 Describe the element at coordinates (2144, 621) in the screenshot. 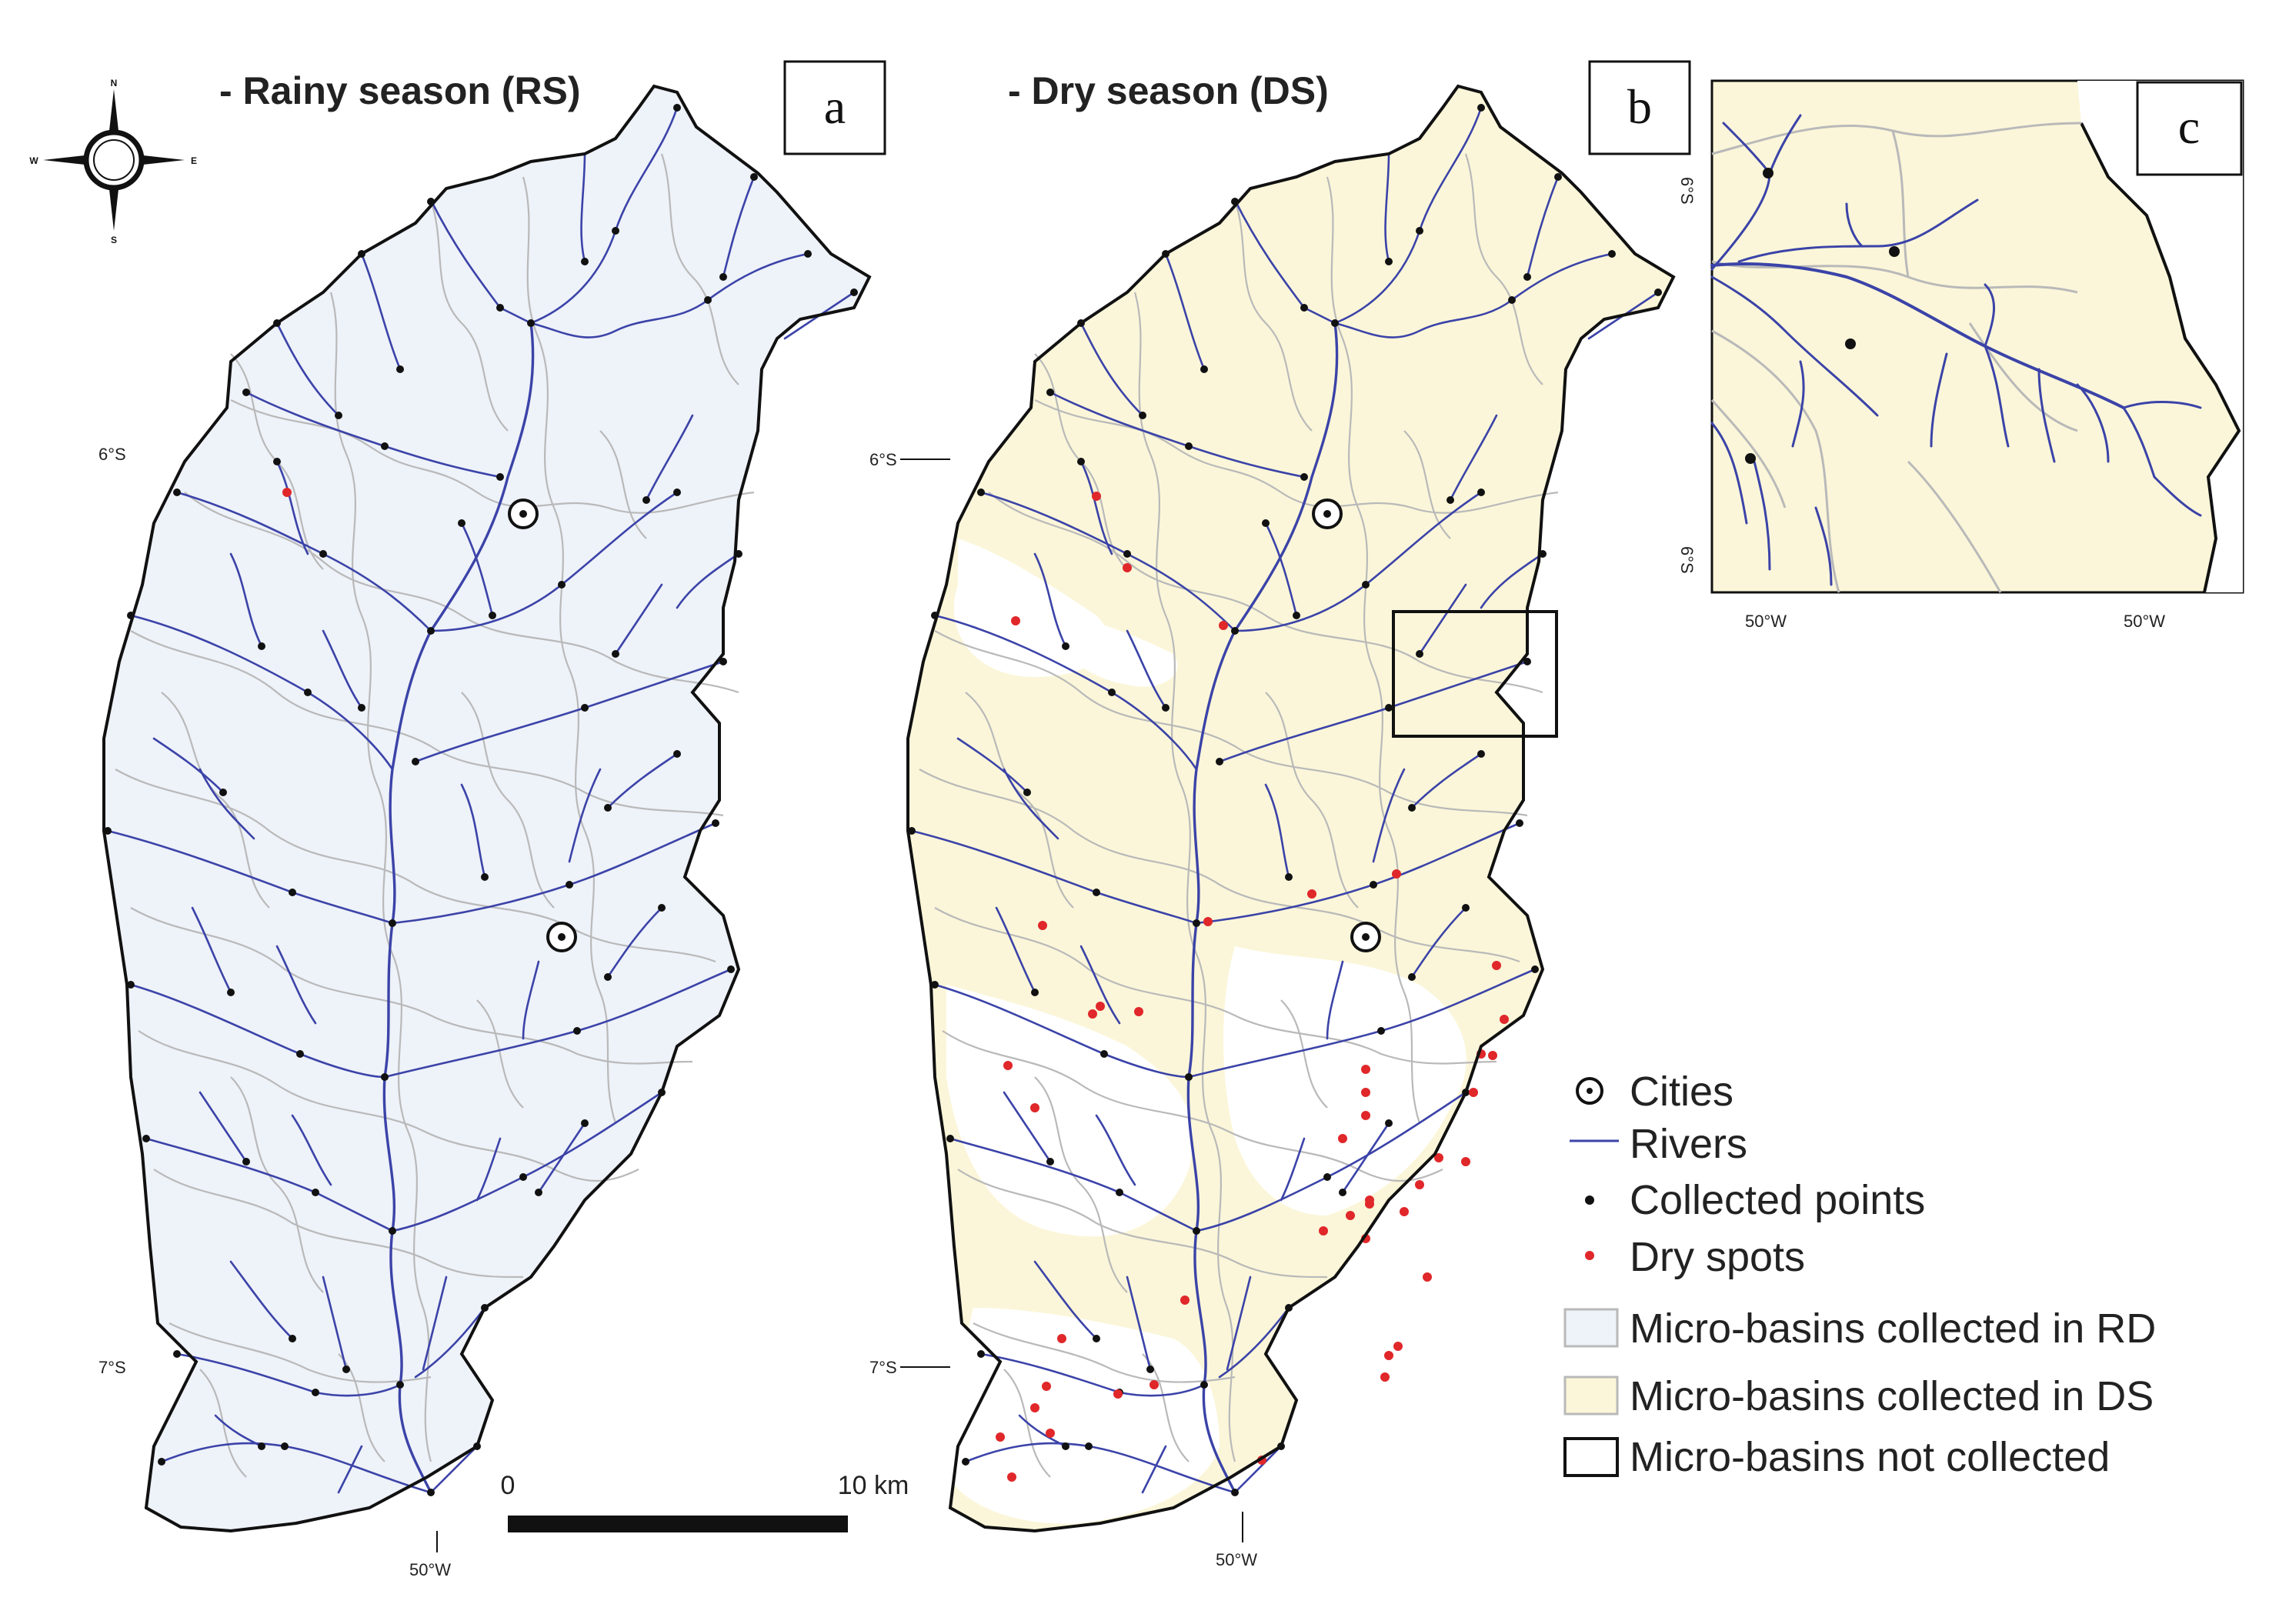

I see `panel-c-lon-right: 50°W` at that location.